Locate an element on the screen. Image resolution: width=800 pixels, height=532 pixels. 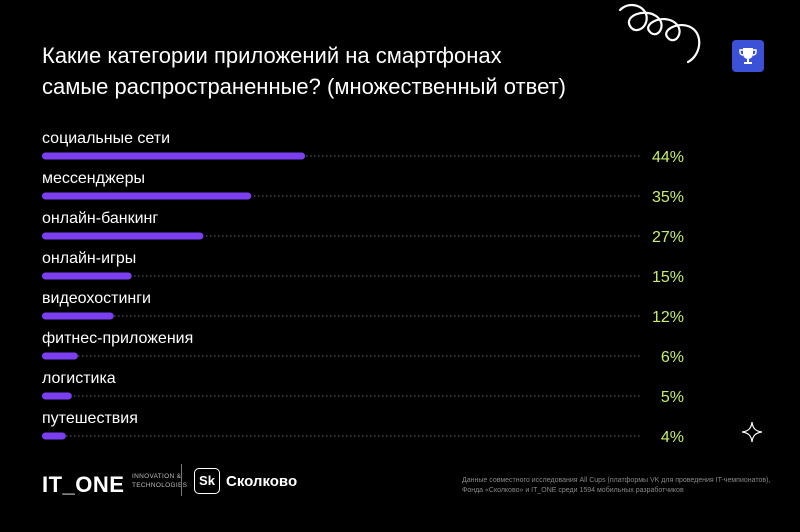
category-label: мессенджеры is located at coordinates (93, 178).